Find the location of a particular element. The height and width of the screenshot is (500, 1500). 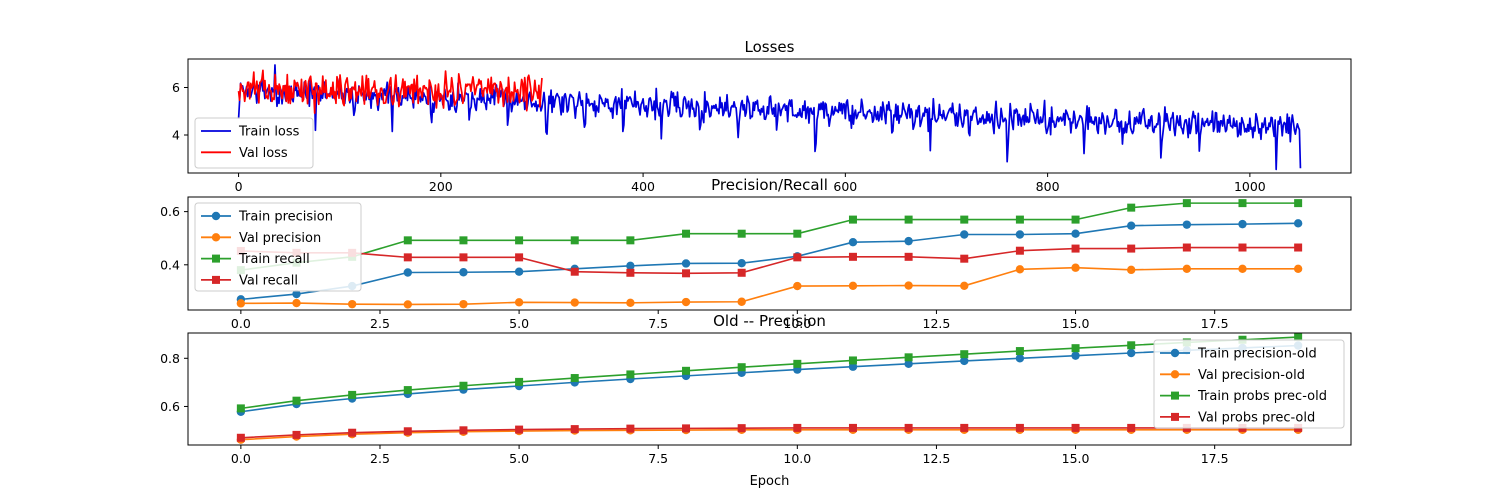

x-axis-label: Epoch is located at coordinates (770, 481).